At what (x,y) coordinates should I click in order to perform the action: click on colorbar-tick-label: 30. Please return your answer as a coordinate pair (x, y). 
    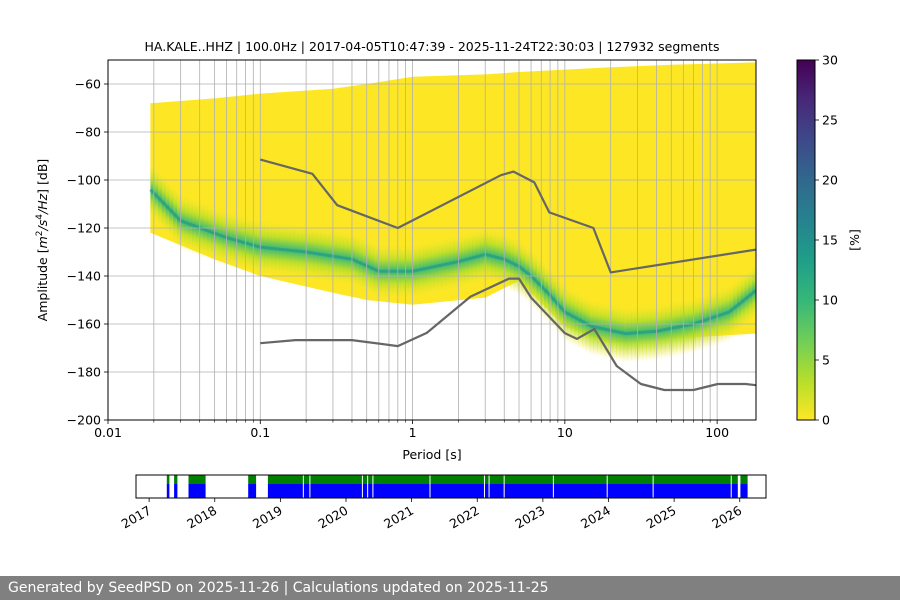
    Looking at the image, I should click on (830, 60).